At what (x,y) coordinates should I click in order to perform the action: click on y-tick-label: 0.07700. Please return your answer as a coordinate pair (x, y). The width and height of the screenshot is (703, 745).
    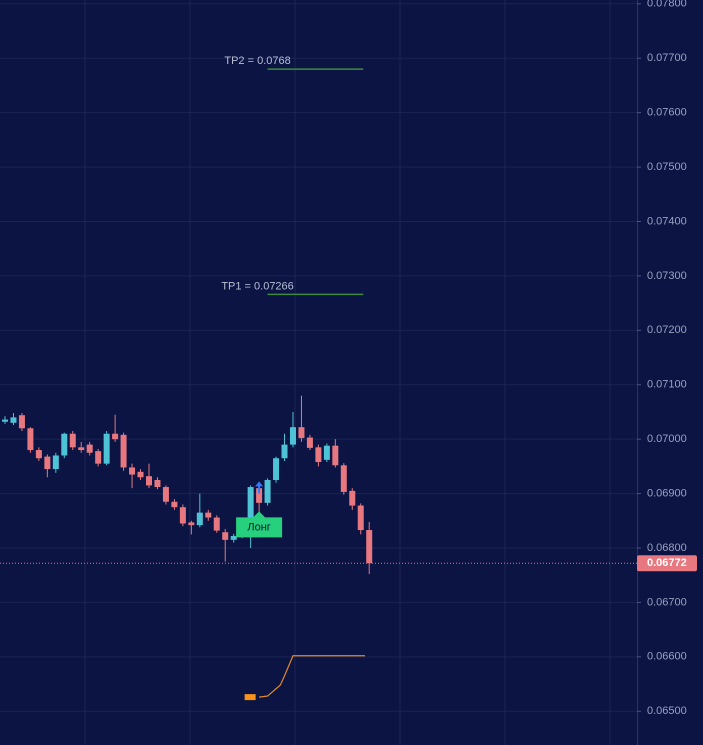
    Looking at the image, I should click on (667, 58).